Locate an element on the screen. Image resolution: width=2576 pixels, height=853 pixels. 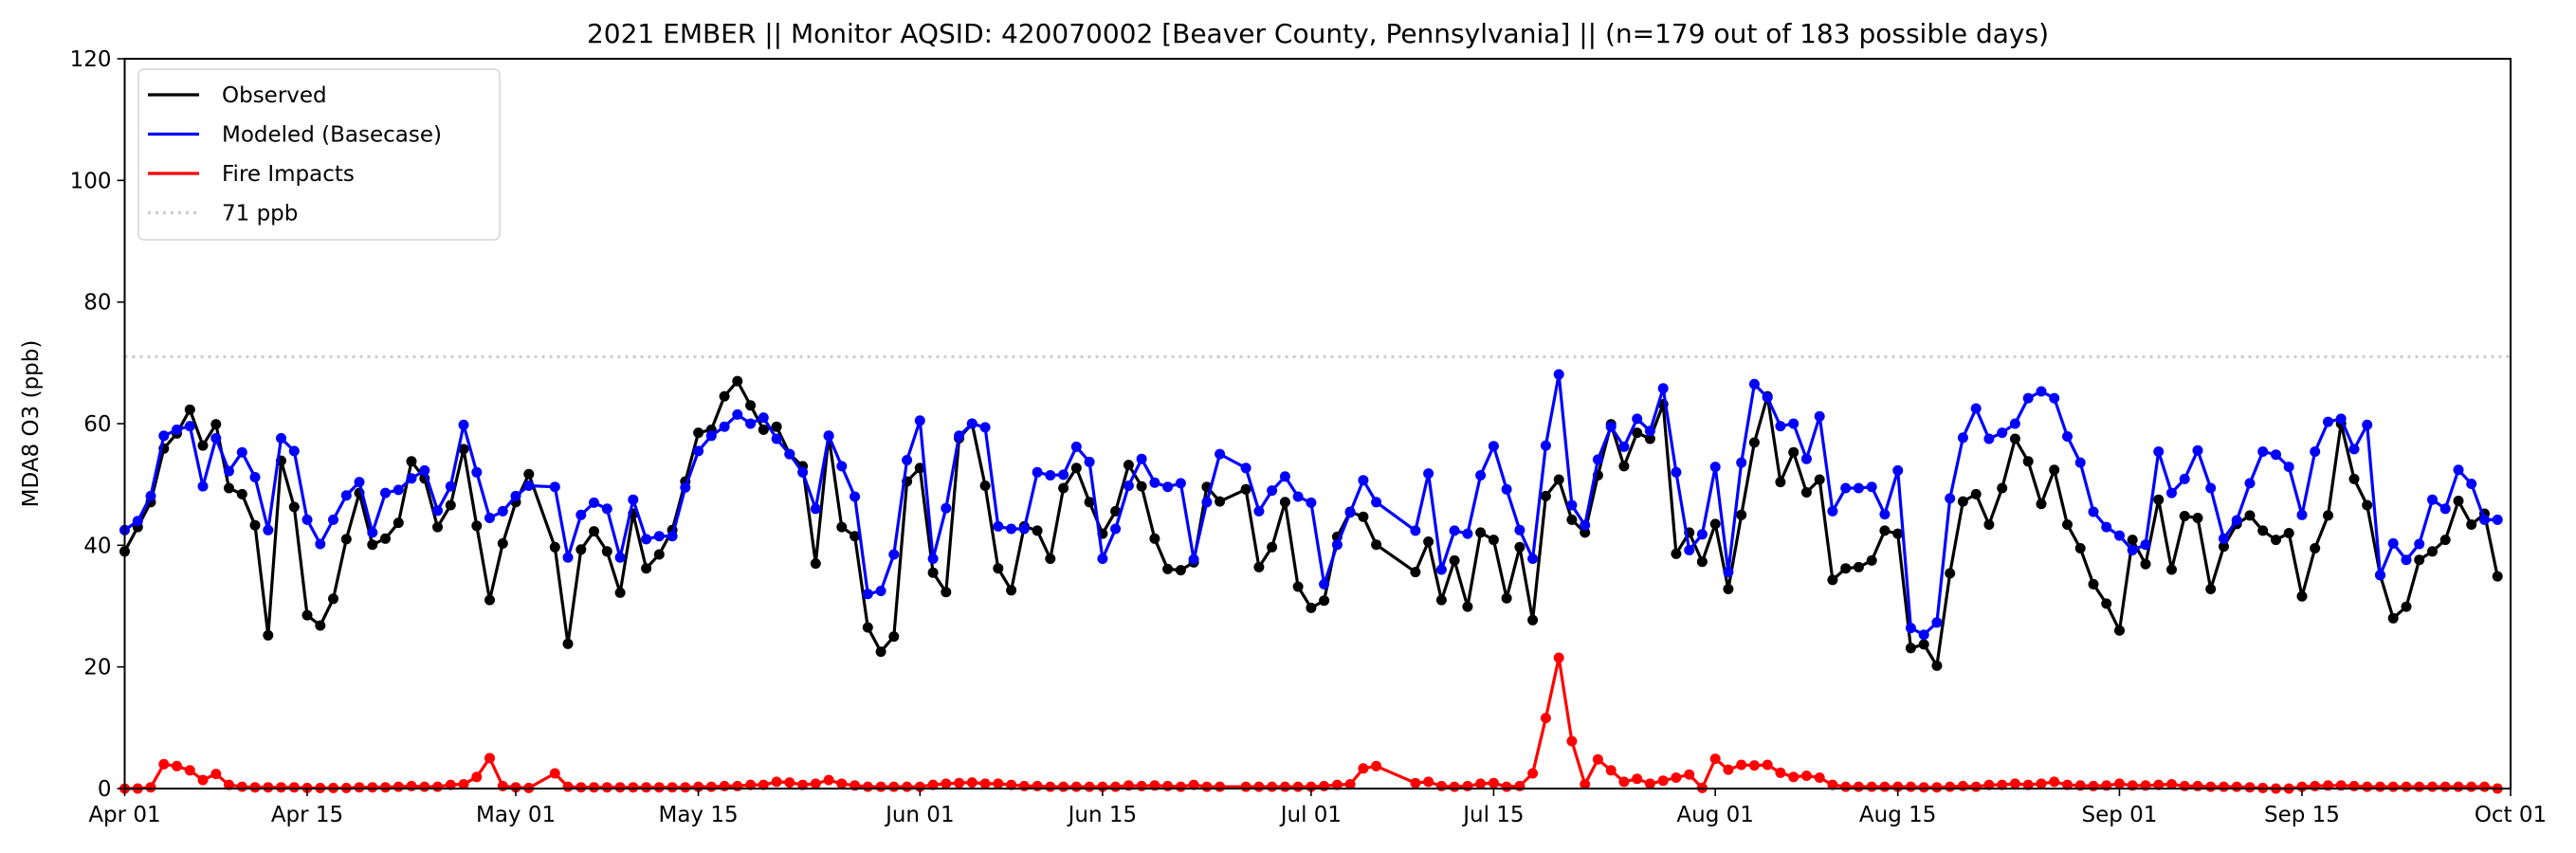
y-tick-label: 80 is located at coordinates (97, 303).